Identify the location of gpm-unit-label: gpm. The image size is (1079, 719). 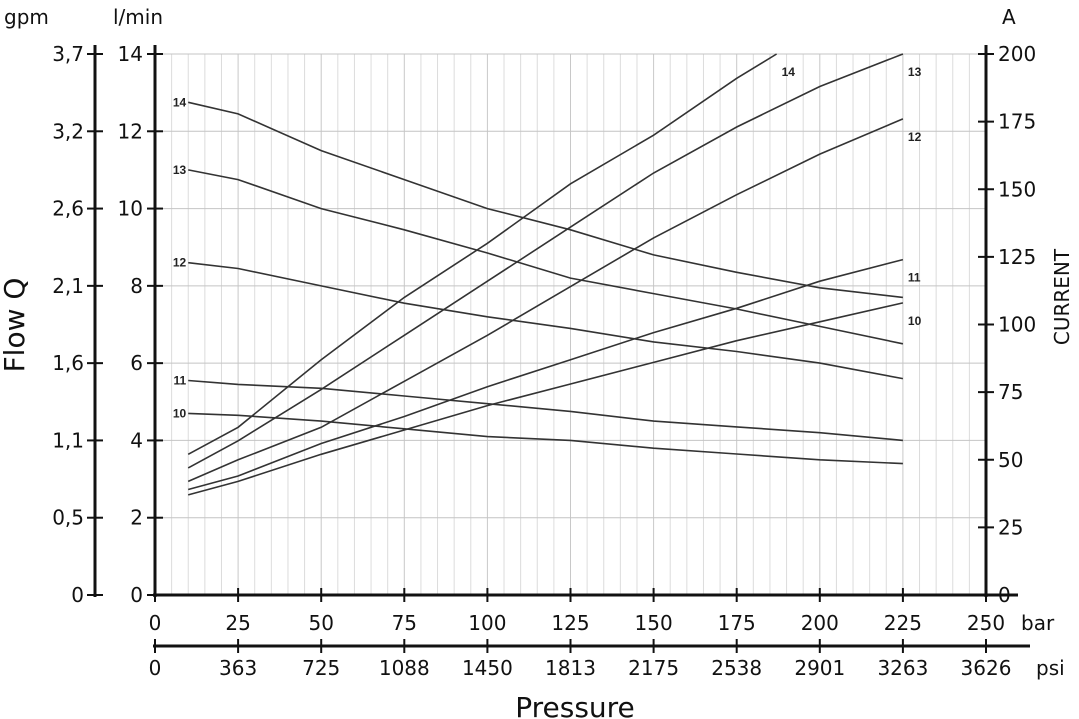
(26, 17).